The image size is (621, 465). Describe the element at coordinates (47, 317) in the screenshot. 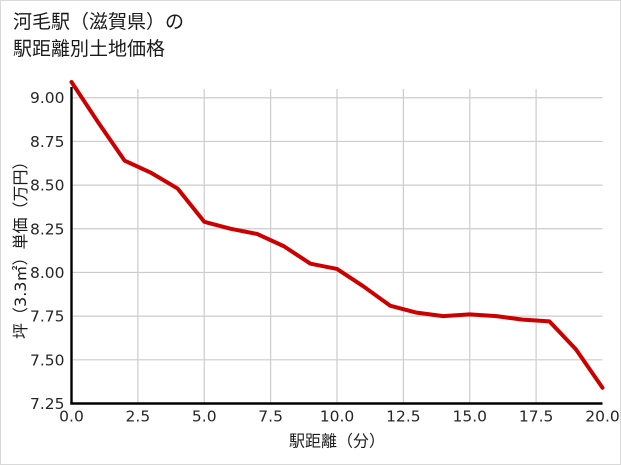

I see `y-tick-label: 7.75` at that location.